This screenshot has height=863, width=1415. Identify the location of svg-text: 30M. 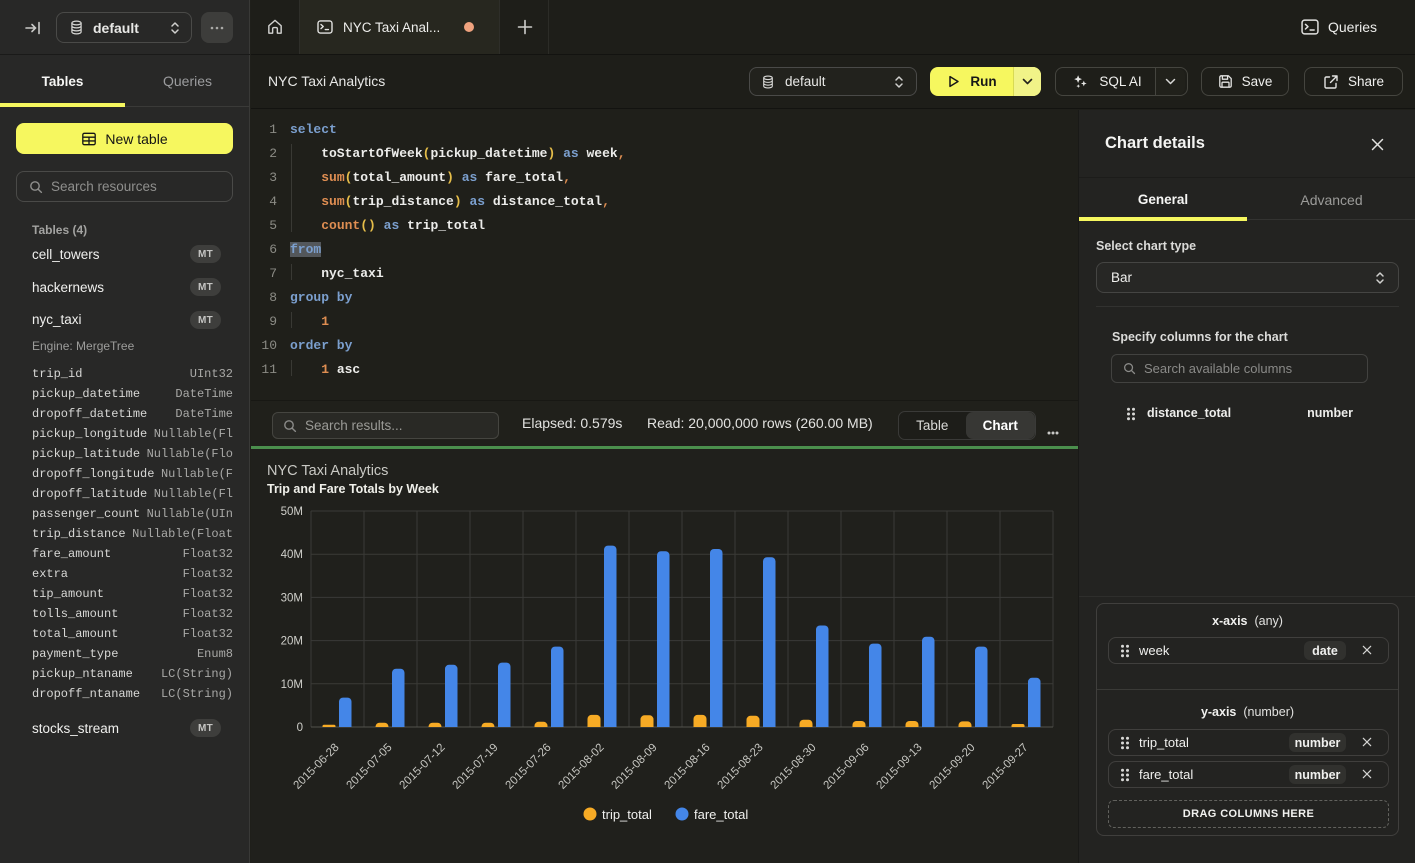
(292, 598).